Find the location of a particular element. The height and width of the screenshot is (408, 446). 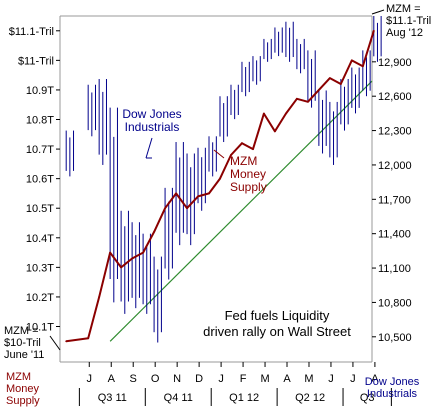

month-label: N is located at coordinates (177, 379).